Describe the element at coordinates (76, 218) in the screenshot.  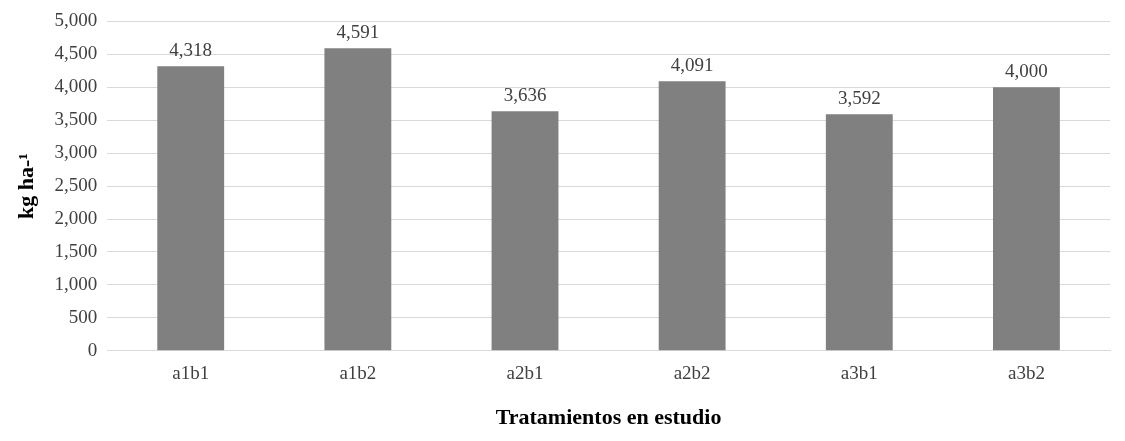
I see `y-tick-label: 2,000` at that location.